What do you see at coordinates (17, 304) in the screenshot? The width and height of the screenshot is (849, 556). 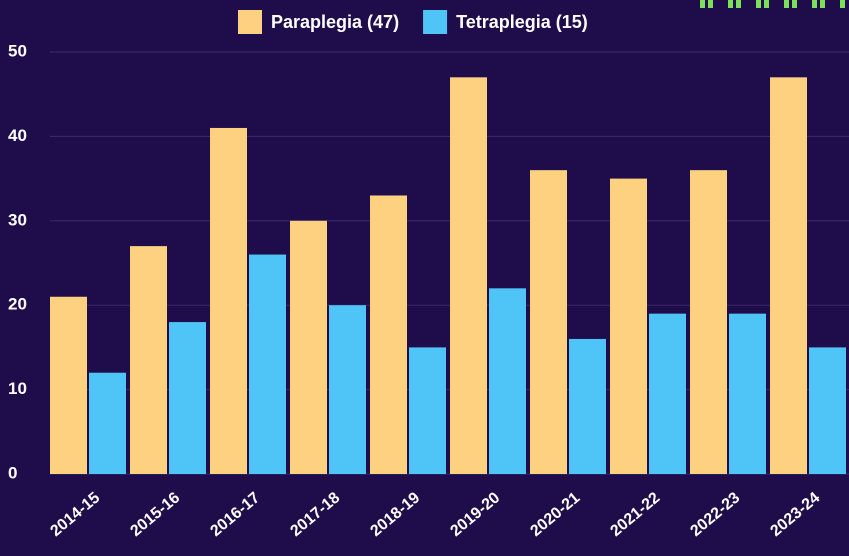 I see `y-tick-label: 20` at bounding box center [17, 304].